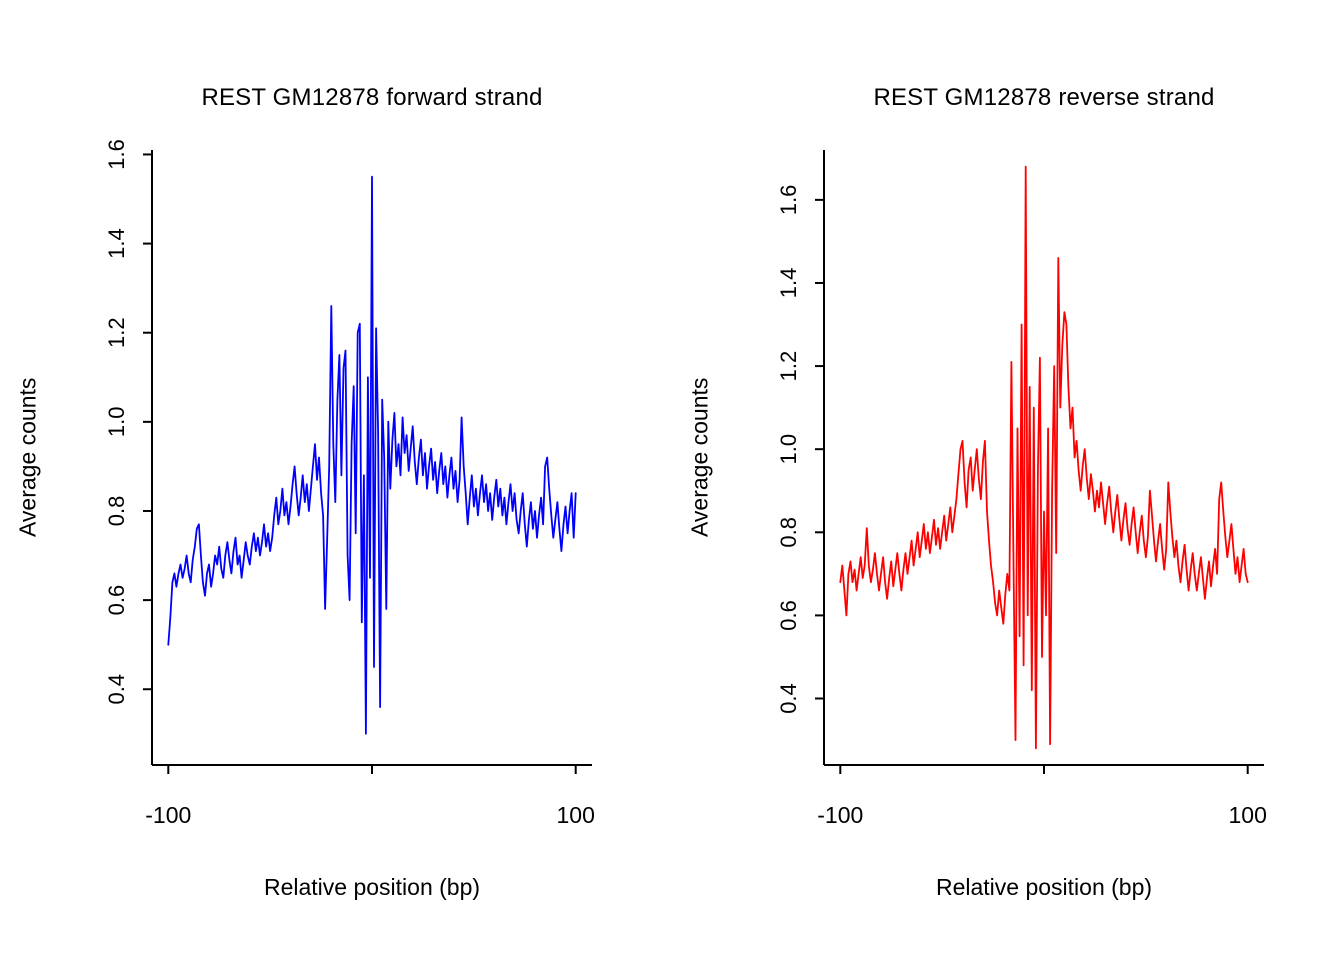 Image resolution: width=1344 pixels, height=960 pixels. Describe the element at coordinates (1044, 97) in the screenshot. I see `panel-title-reverse: REST GM12878 reverse strand` at that location.